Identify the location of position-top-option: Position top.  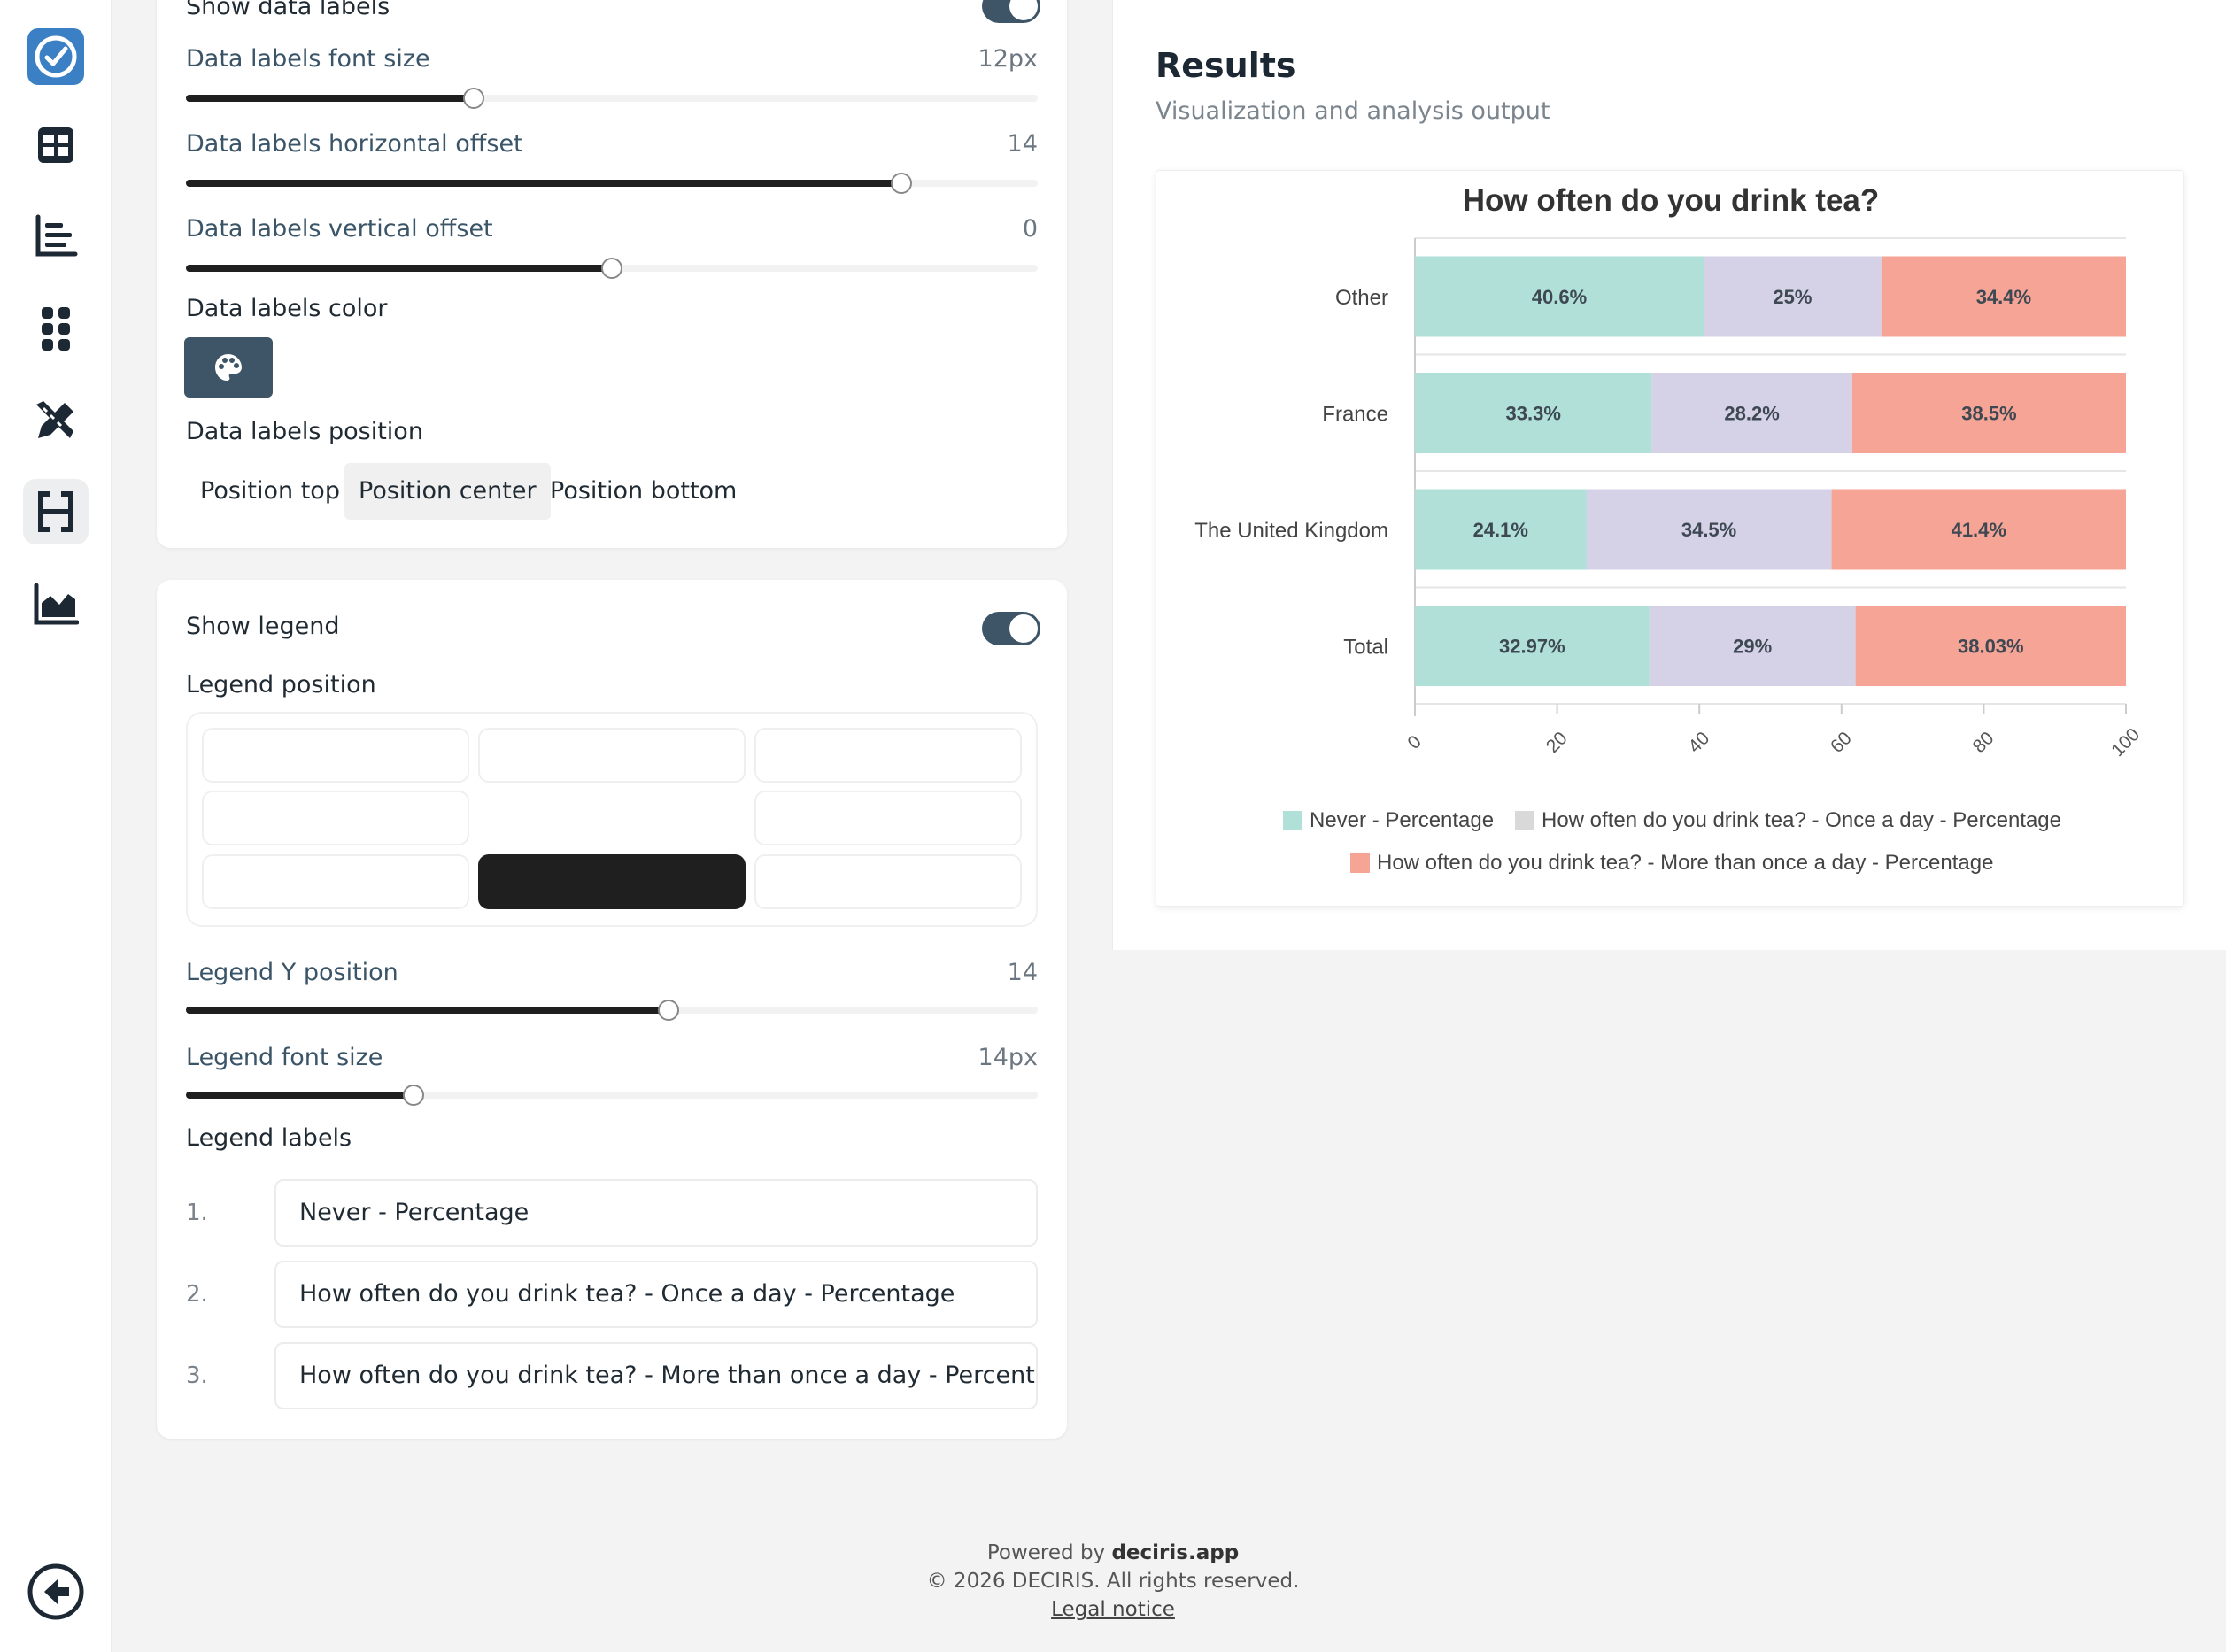
(270, 491).